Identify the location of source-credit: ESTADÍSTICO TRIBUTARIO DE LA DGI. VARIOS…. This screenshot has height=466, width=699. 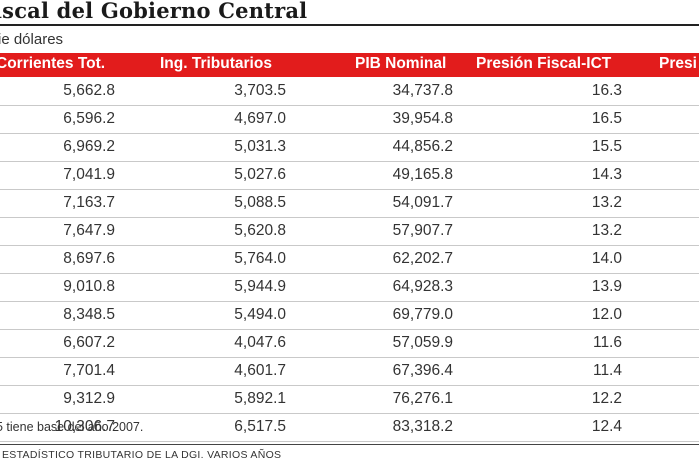
(142, 455).